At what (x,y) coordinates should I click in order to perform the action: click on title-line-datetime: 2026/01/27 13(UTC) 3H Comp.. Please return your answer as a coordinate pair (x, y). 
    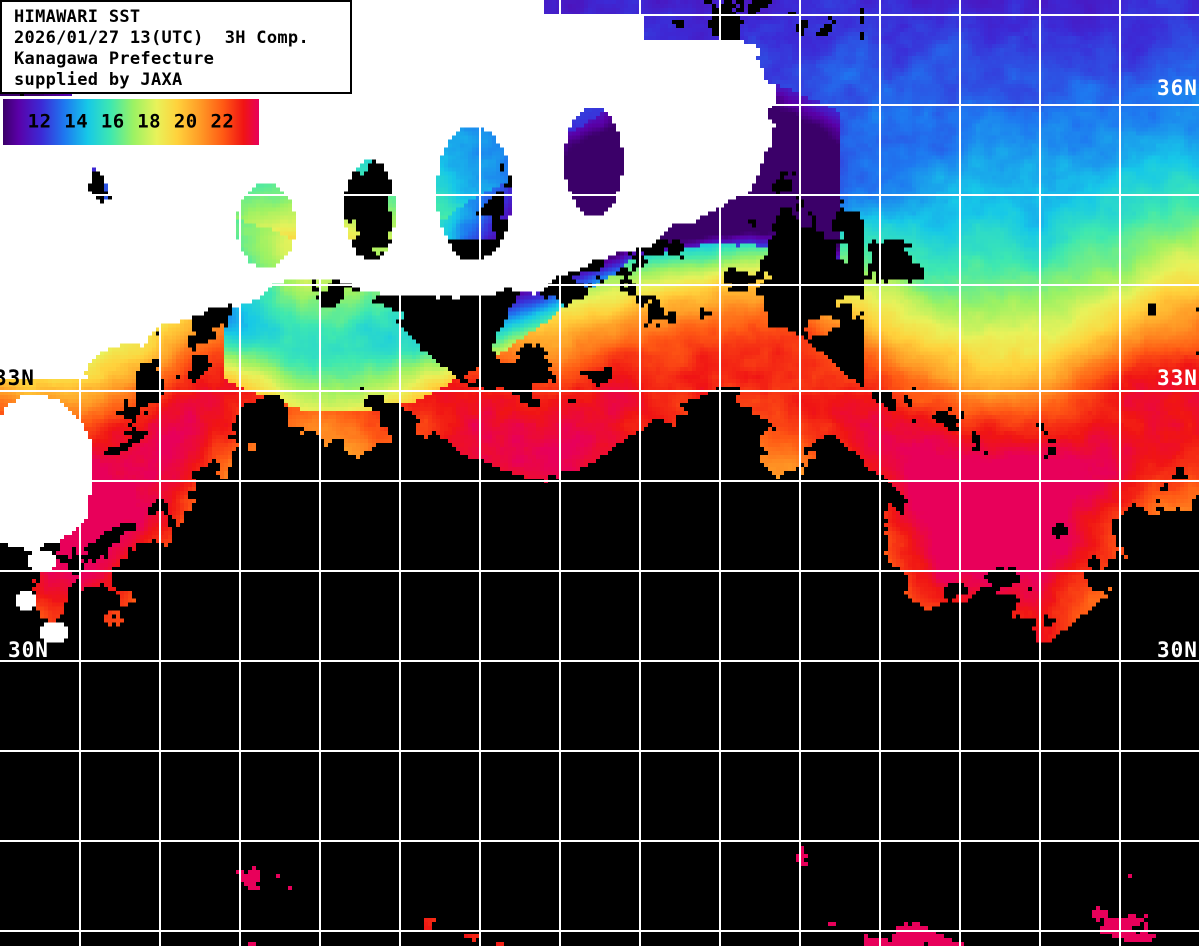
    Looking at the image, I should click on (161, 38).